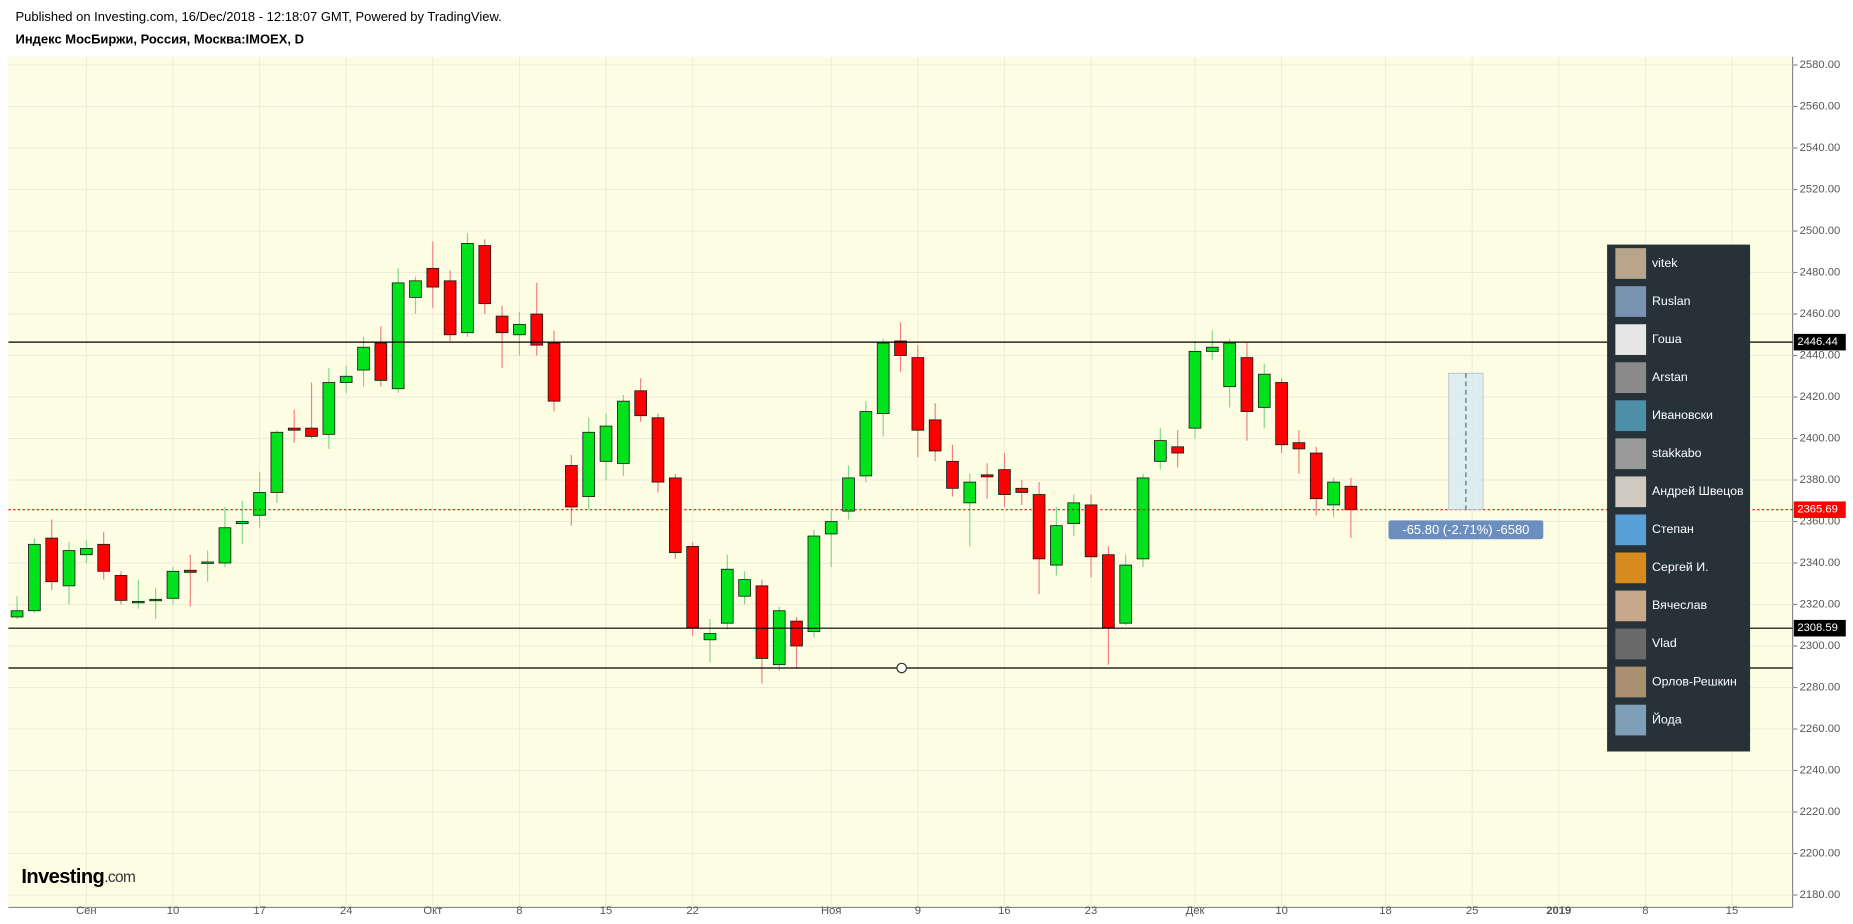 The width and height of the screenshot is (1853, 924). I want to click on x-tick-label: 8, so click(519, 911).